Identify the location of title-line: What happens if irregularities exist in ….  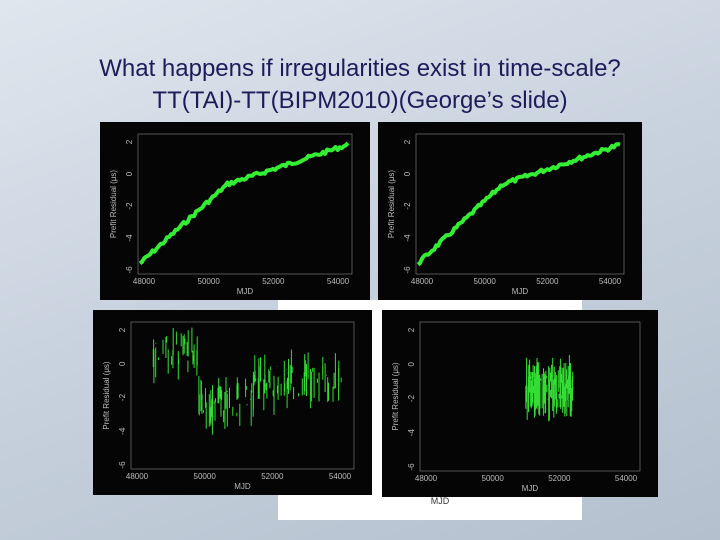
(360, 68).